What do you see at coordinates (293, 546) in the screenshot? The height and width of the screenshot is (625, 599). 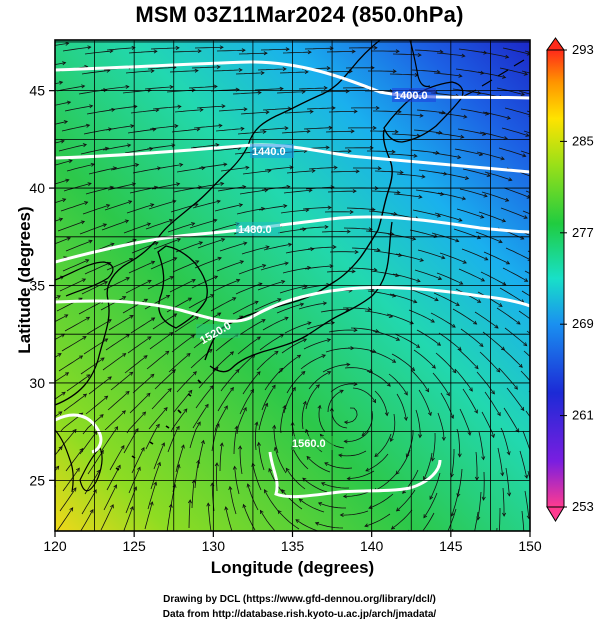 I see `x-tick-label: 135` at bounding box center [293, 546].